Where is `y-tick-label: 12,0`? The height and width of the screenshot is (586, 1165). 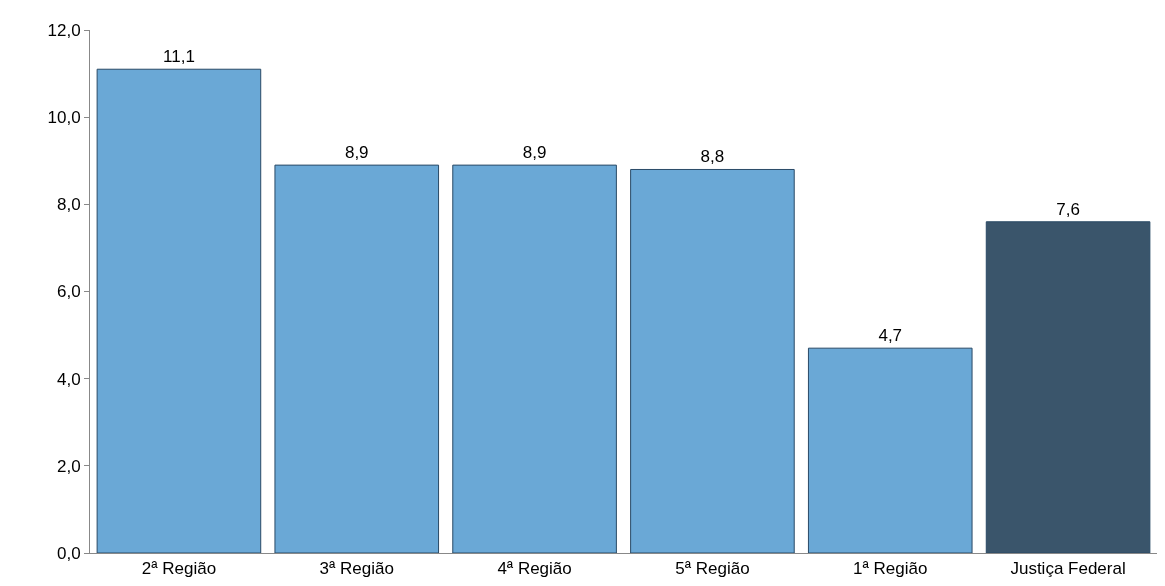
y-tick-label: 12,0 is located at coordinates (64, 30).